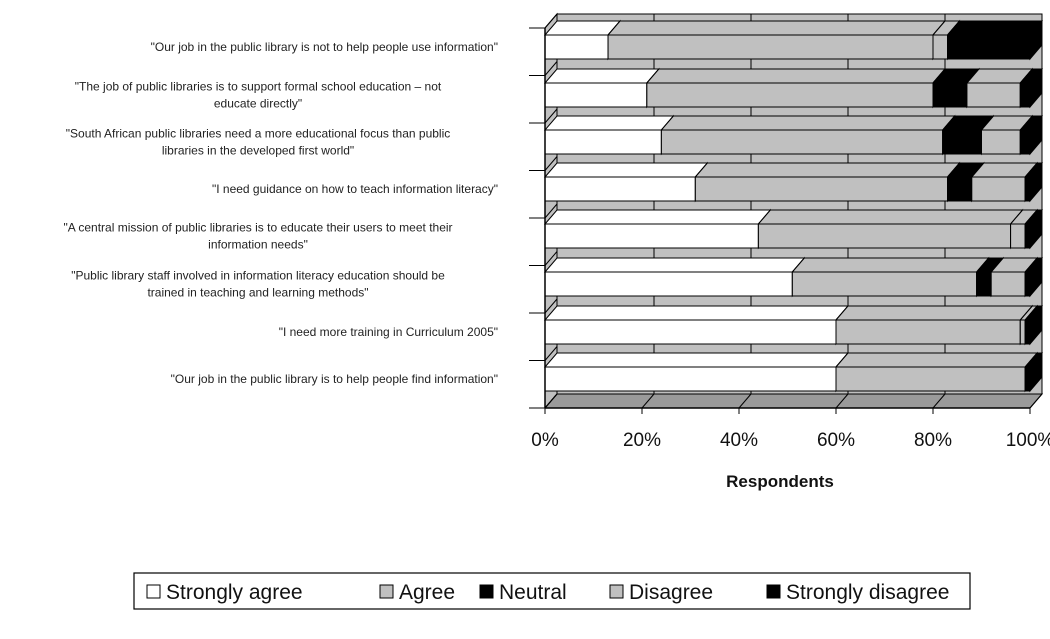  I want to click on legend-entry: Strongly agree, so click(225, 592).